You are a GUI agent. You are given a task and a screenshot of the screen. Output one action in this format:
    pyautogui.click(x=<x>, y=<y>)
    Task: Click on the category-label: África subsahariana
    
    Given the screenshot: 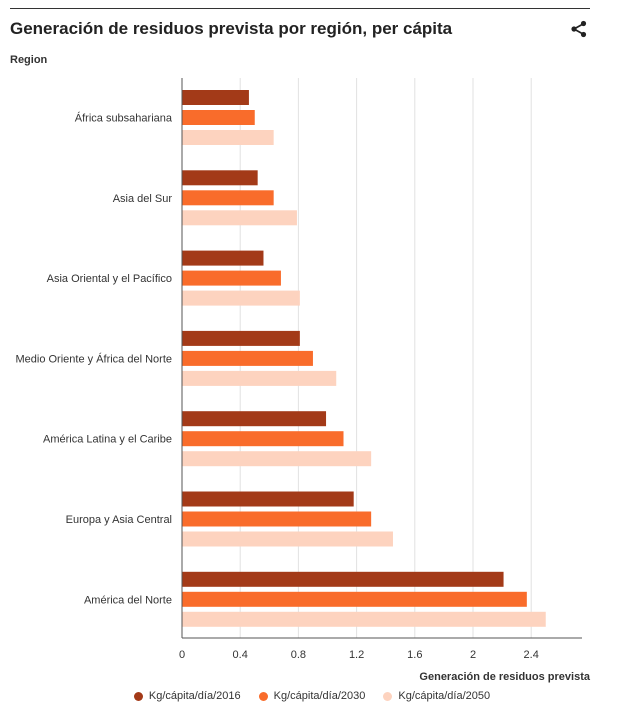 What is the action you would take?
    pyautogui.click(x=124, y=118)
    